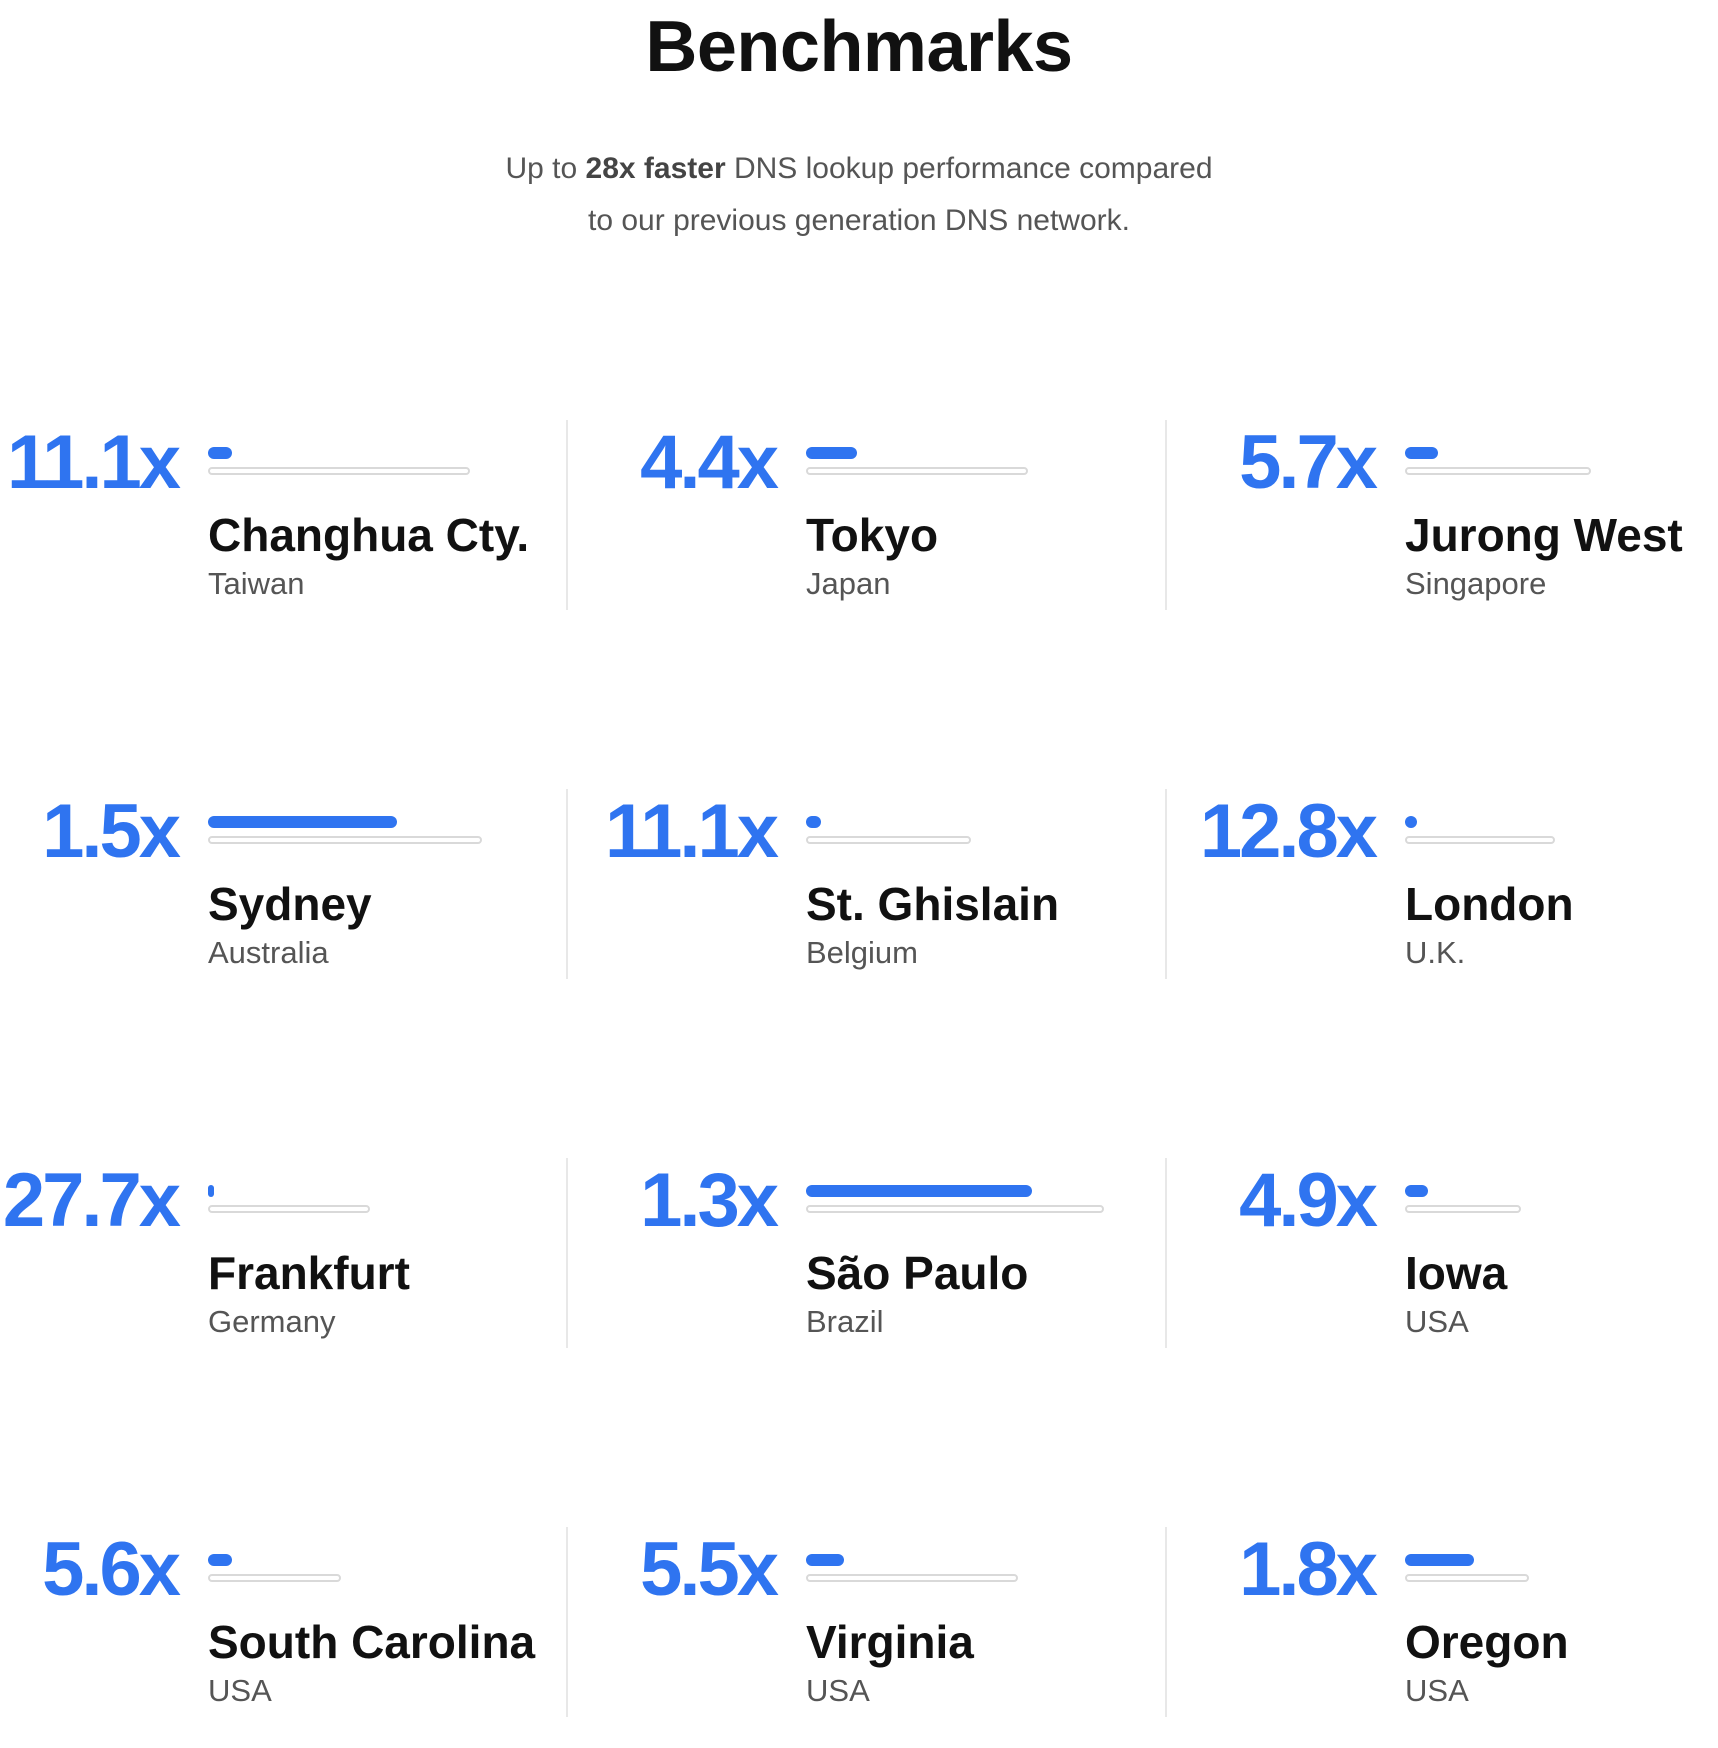 The height and width of the screenshot is (1748, 1718). Describe the element at coordinates (1456, 1273) in the screenshot. I see `city-name: Iowa` at that location.